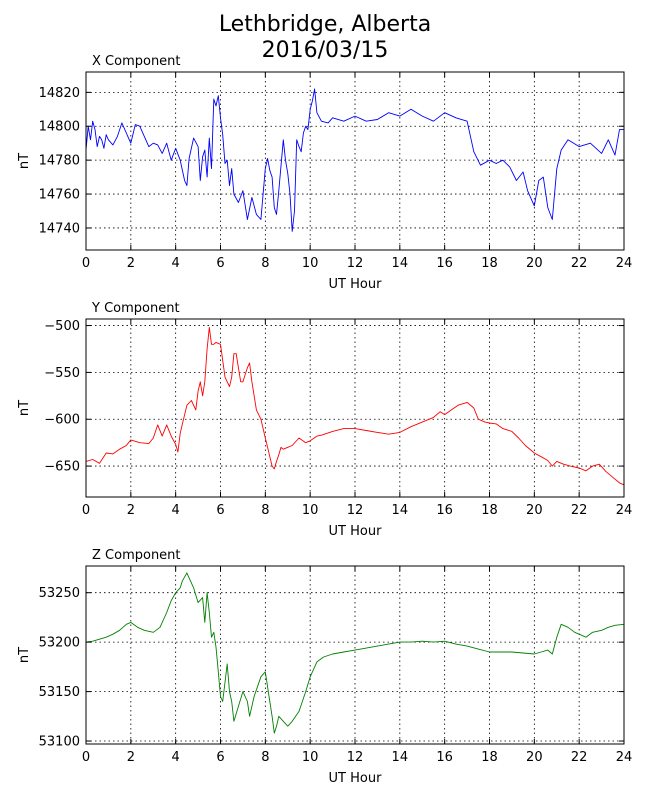 Image resolution: width=650 pixels, height=800 pixels. What do you see at coordinates (62, 326) in the screenshot?
I see `y-tick-label: −500` at bounding box center [62, 326].